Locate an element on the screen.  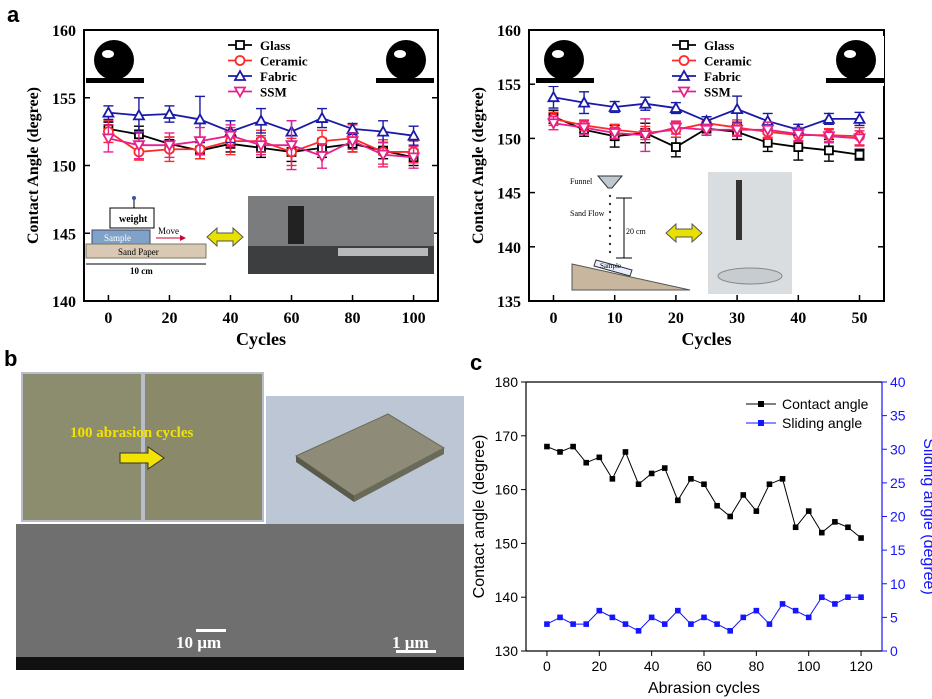
panel-label-c: c is located at coordinates (476, 362).